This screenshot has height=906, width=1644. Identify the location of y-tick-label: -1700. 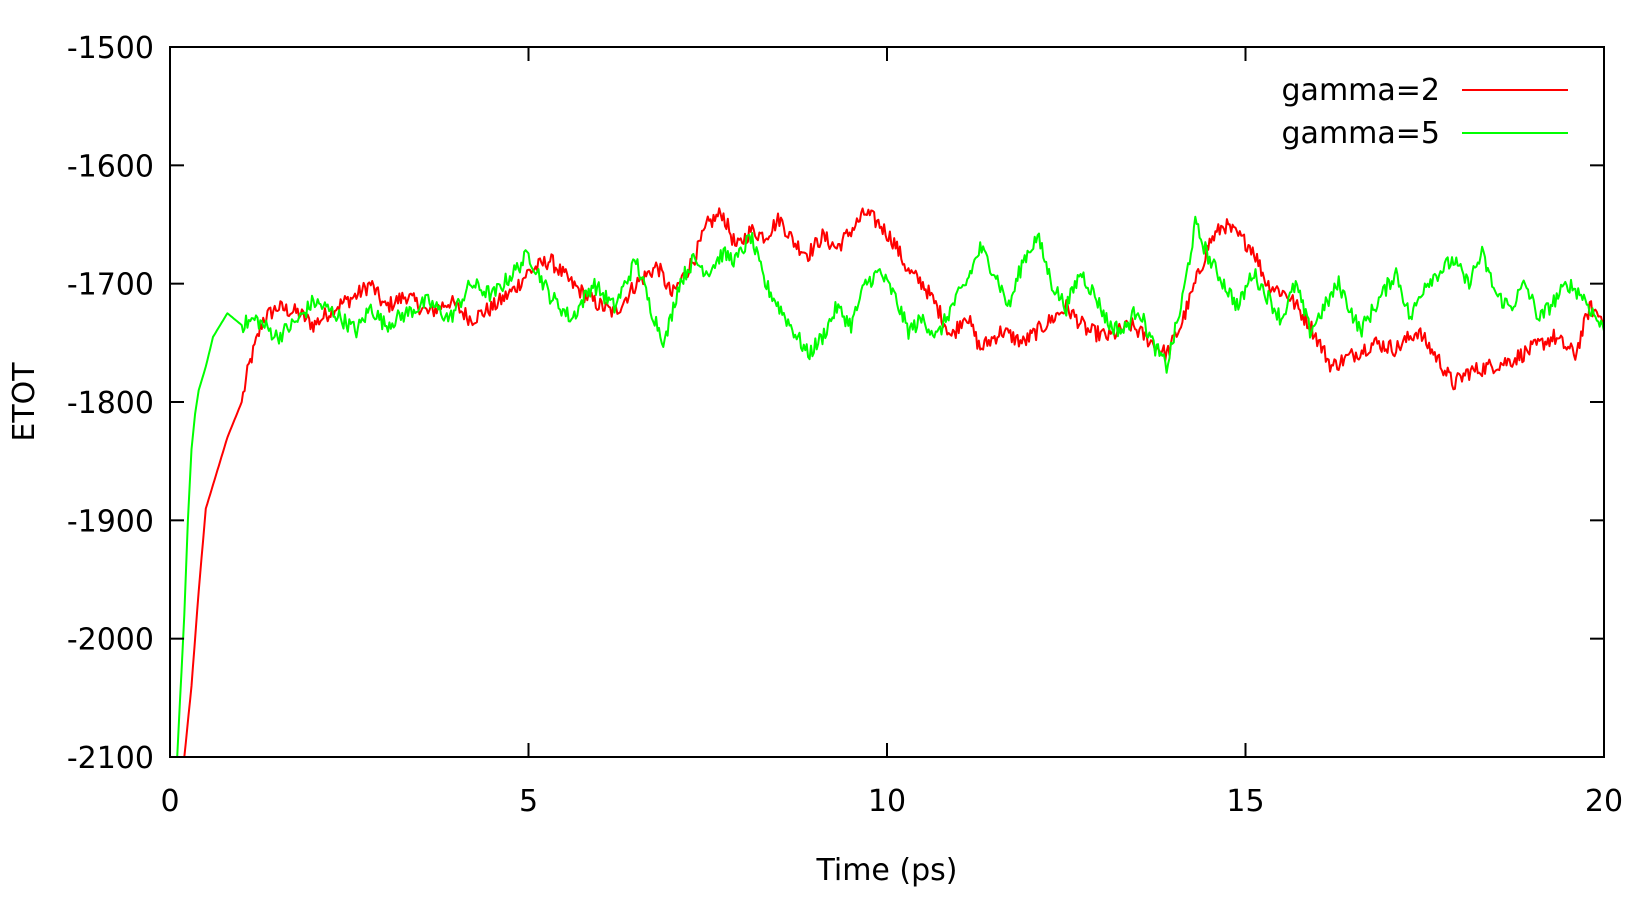
(110, 285).